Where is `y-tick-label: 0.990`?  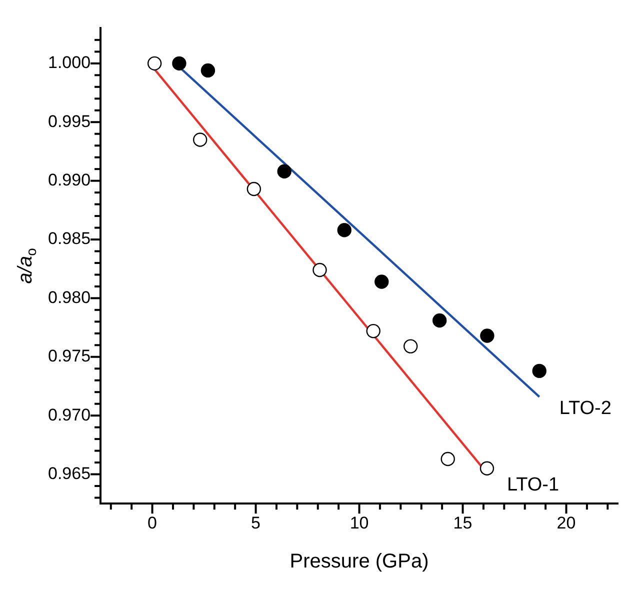
y-tick-label: 0.990 is located at coordinates (69, 180).